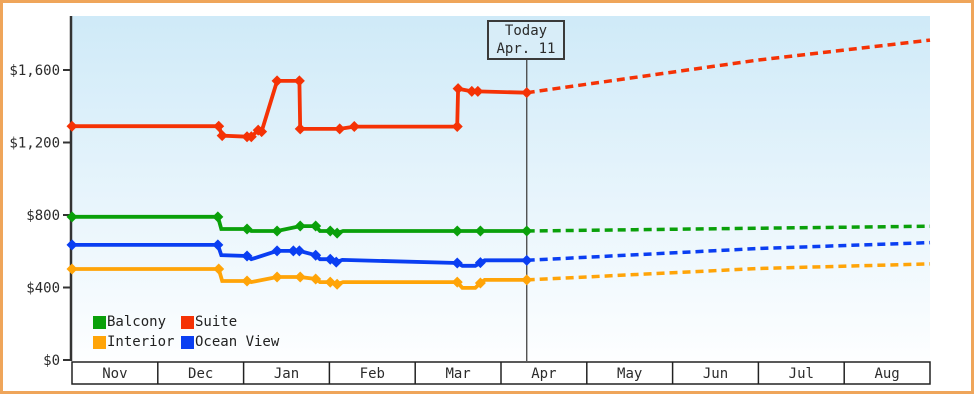  Describe the element at coordinates (34, 71) in the screenshot. I see `y-axis-tick-label: $1,600` at that location.